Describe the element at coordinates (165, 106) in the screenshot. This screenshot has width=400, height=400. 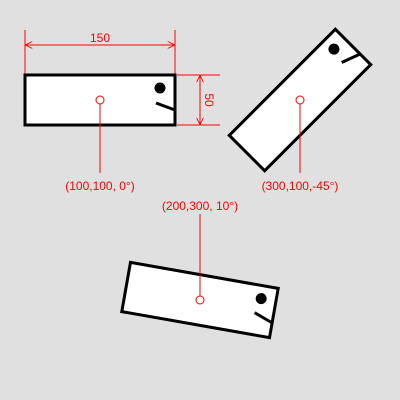
I see `shape-1-mouth` at that location.